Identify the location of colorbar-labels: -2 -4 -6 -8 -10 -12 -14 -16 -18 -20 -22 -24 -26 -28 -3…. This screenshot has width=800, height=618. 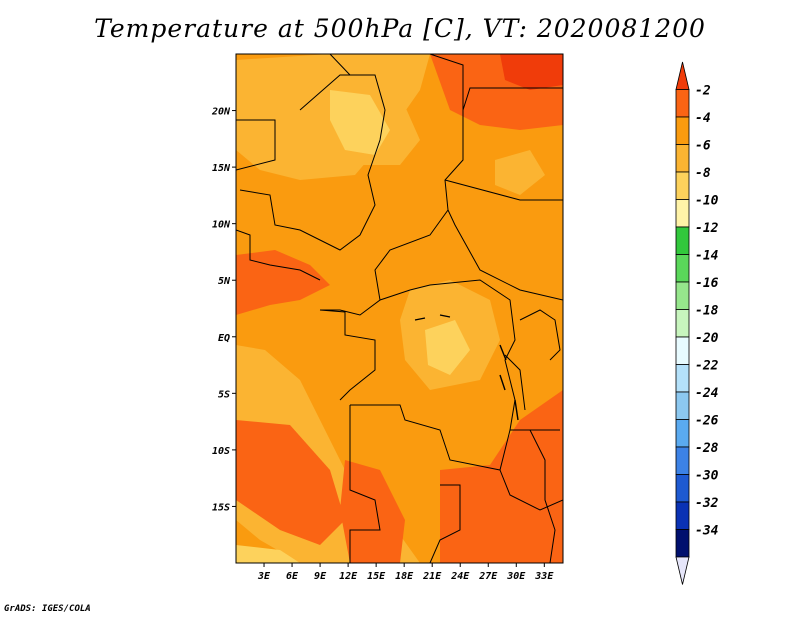
(707, 311).